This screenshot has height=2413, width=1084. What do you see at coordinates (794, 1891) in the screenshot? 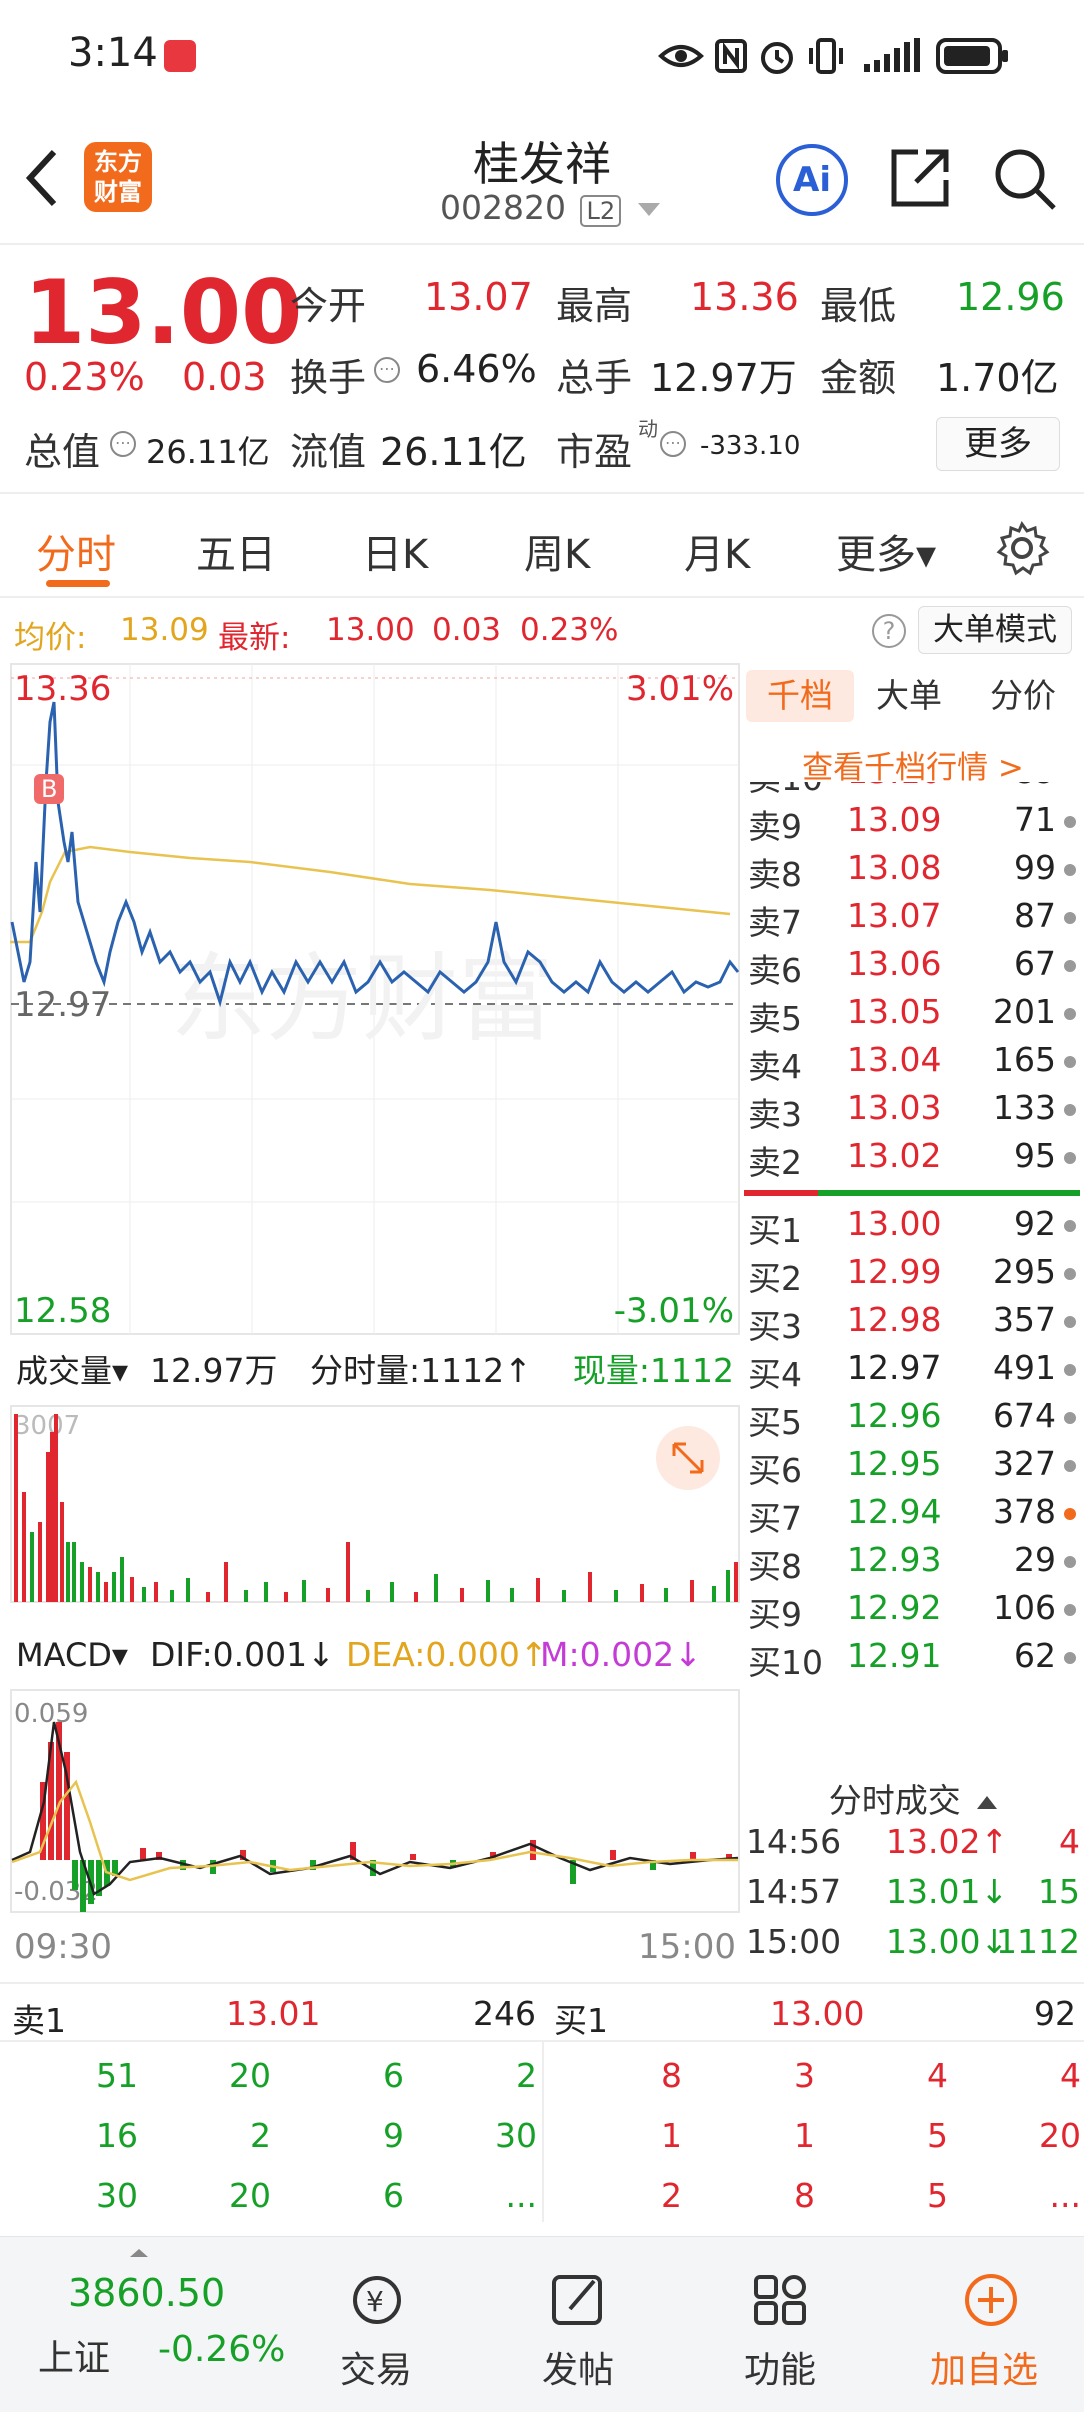
I see `trade-time: 14:57` at bounding box center [794, 1891].